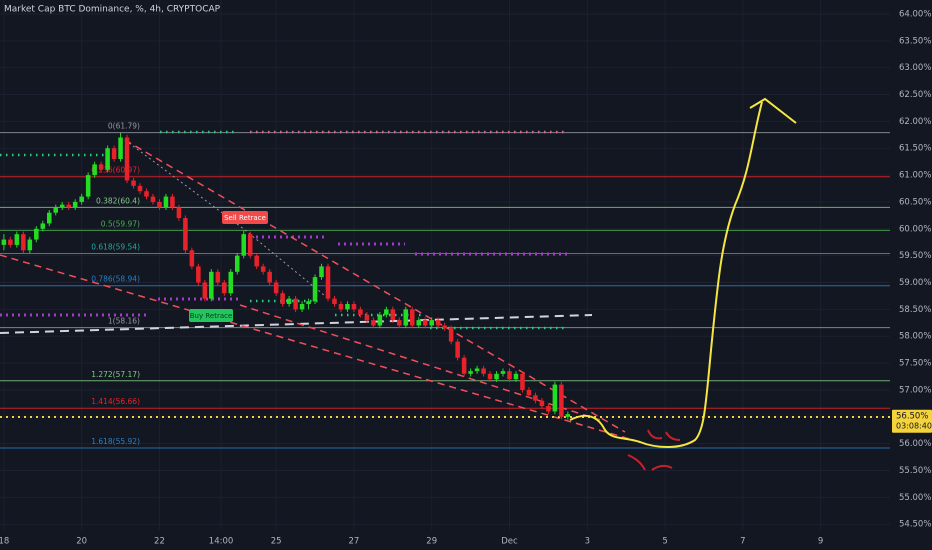  What do you see at coordinates (915, 41) in the screenshot?
I see `y-tick-label: 63.50%` at bounding box center [915, 41].